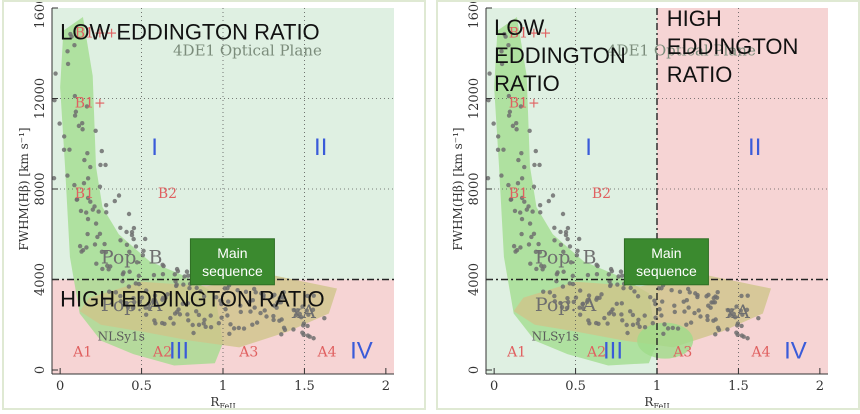 This screenshot has width=860, height=414. Describe the element at coordinates (613, 351) in the screenshot. I see `quadrant-iii-label: III` at that location.